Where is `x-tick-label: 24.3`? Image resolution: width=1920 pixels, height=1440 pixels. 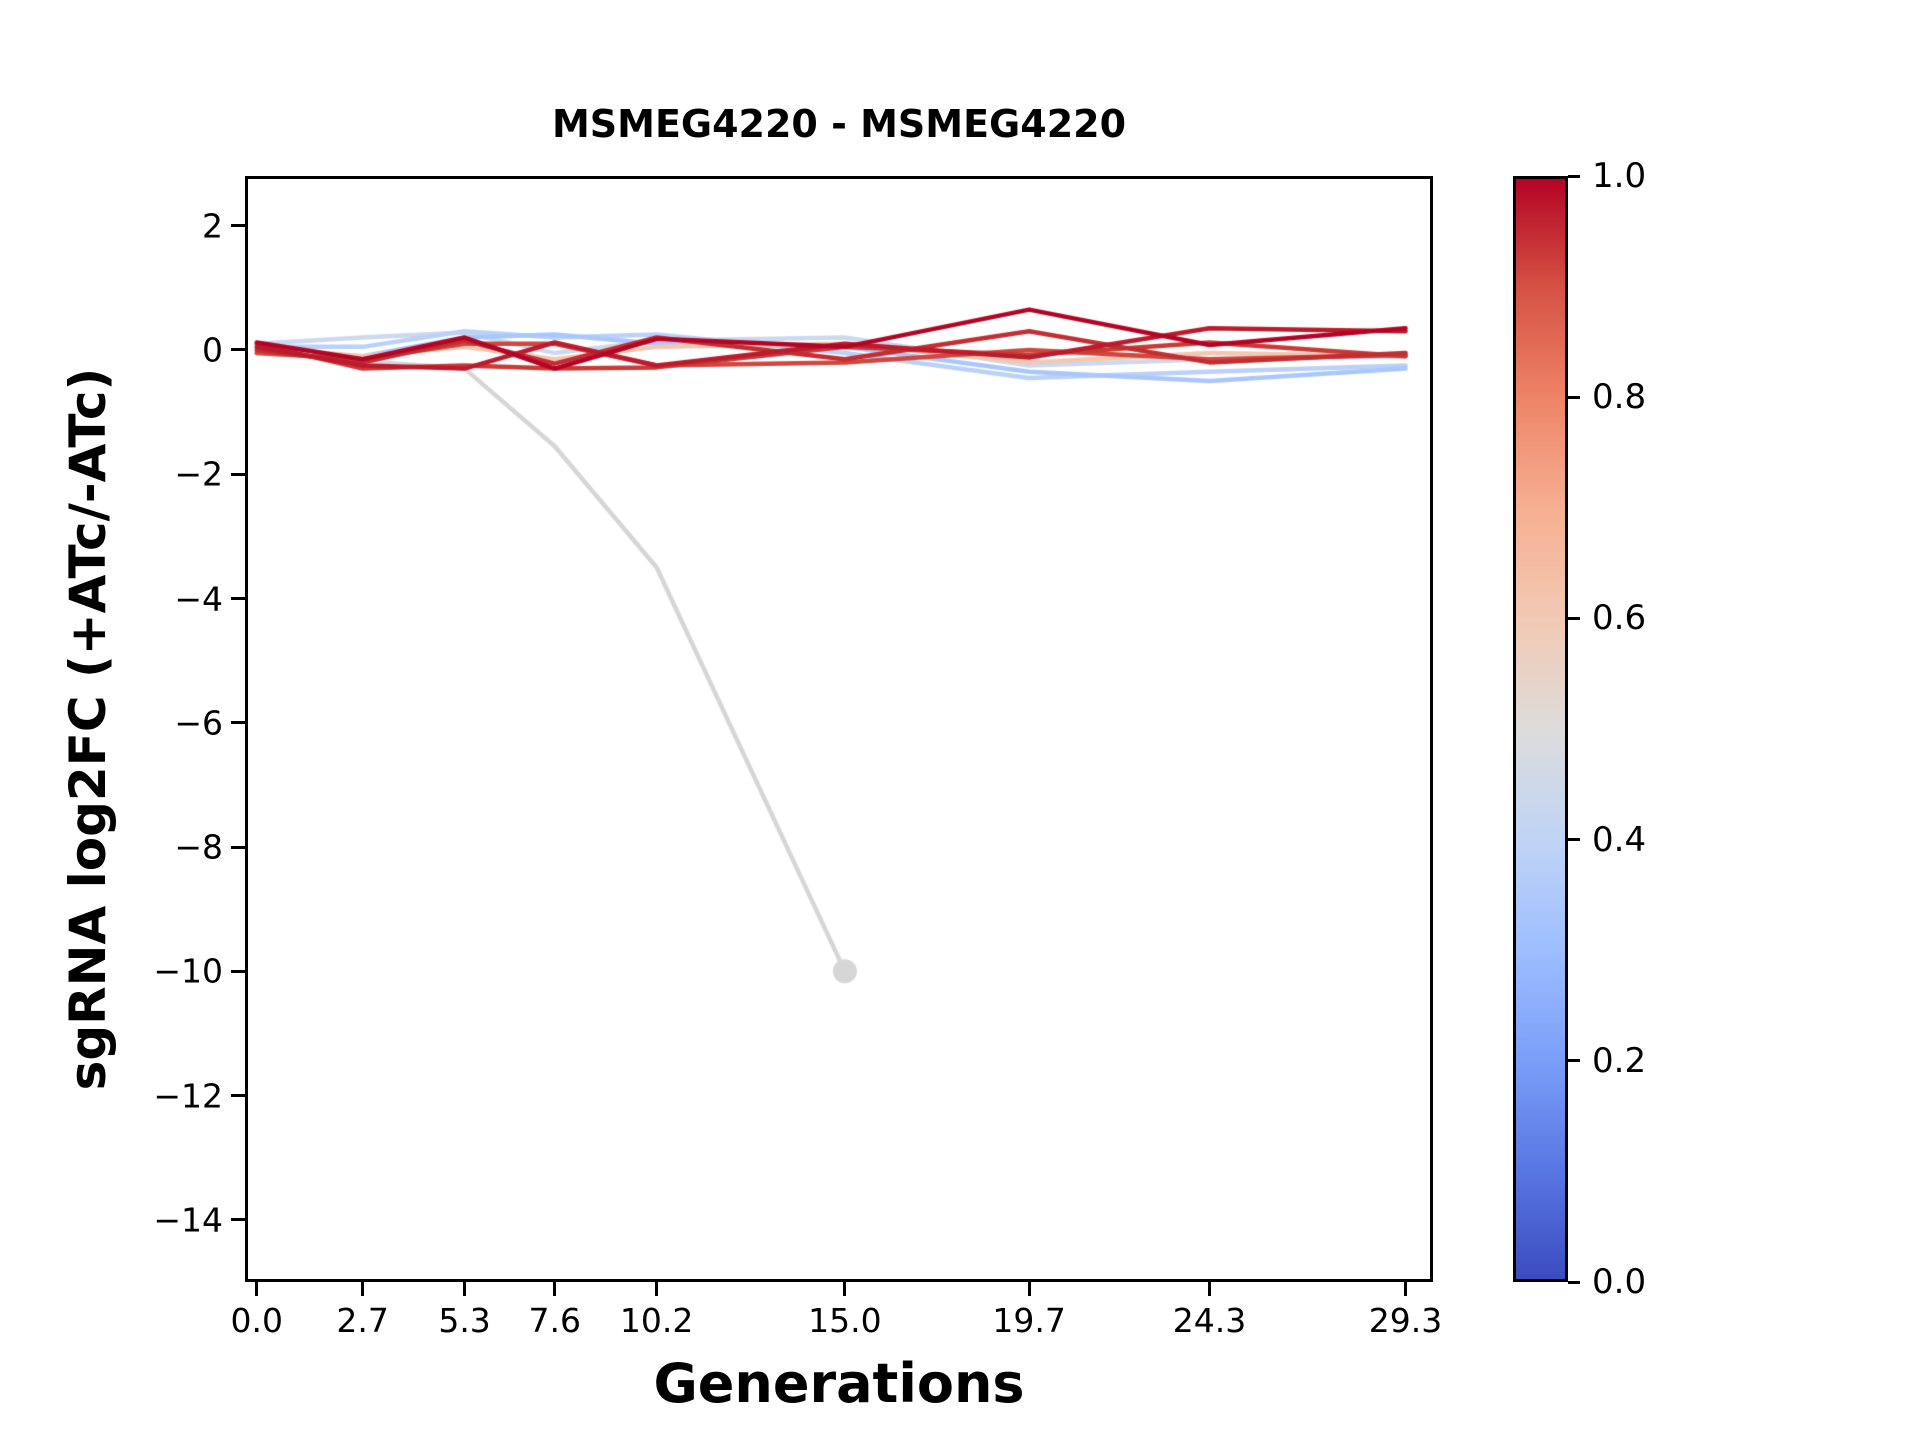 x-tick-label: 24.3 is located at coordinates (1209, 1320).